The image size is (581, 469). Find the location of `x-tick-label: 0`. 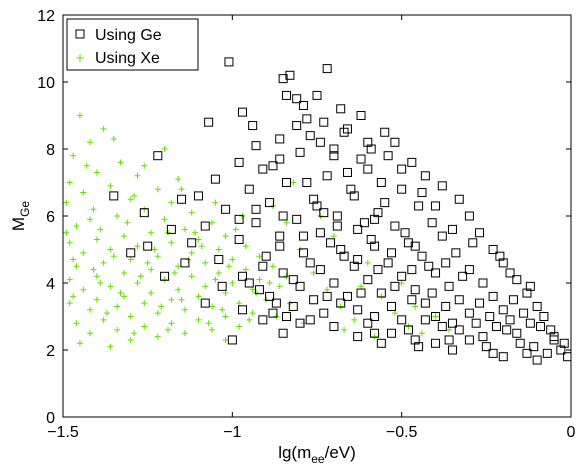

x-tick-label: 0 is located at coordinates (571, 432).